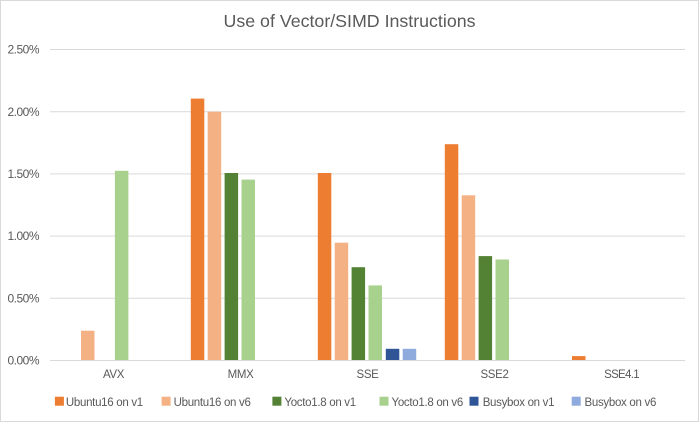 Image resolution: width=699 pixels, height=422 pixels. I want to click on svg-text: Yocto1.8 on v1, so click(319, 403).